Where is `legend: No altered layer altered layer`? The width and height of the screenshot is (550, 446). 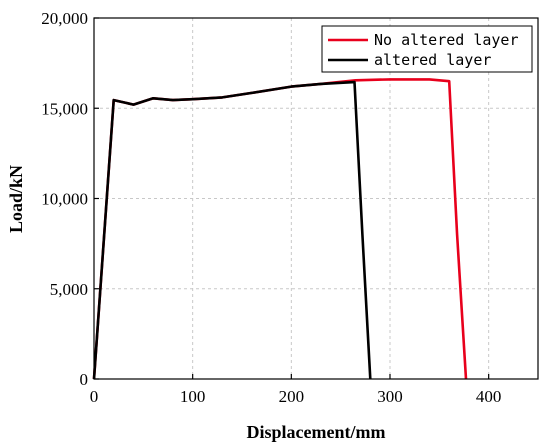
legend: No altered layer altered layer is located at coordinates (427, 49).